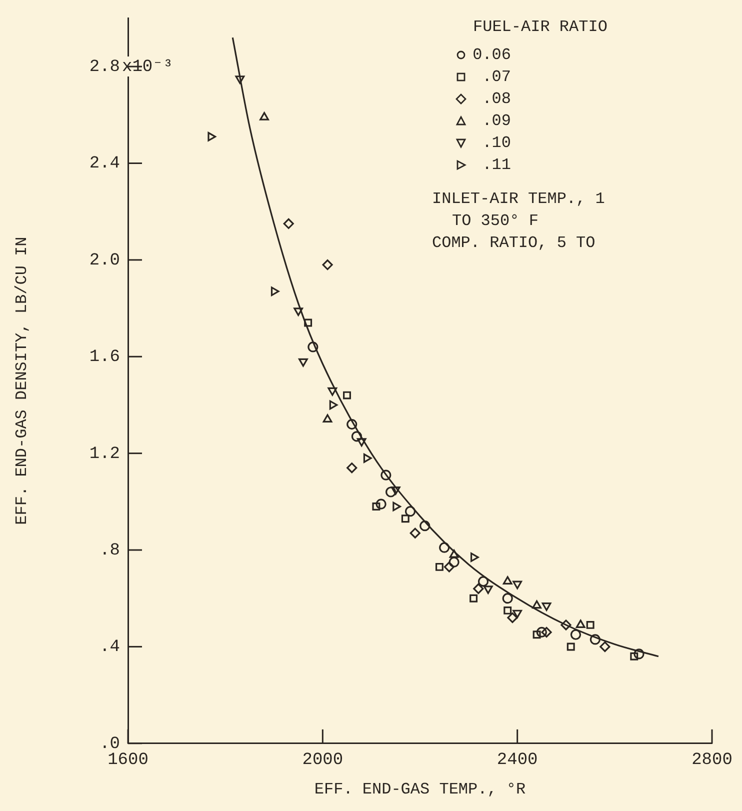  I want to click on legend-label: .11, so click(496, 165).